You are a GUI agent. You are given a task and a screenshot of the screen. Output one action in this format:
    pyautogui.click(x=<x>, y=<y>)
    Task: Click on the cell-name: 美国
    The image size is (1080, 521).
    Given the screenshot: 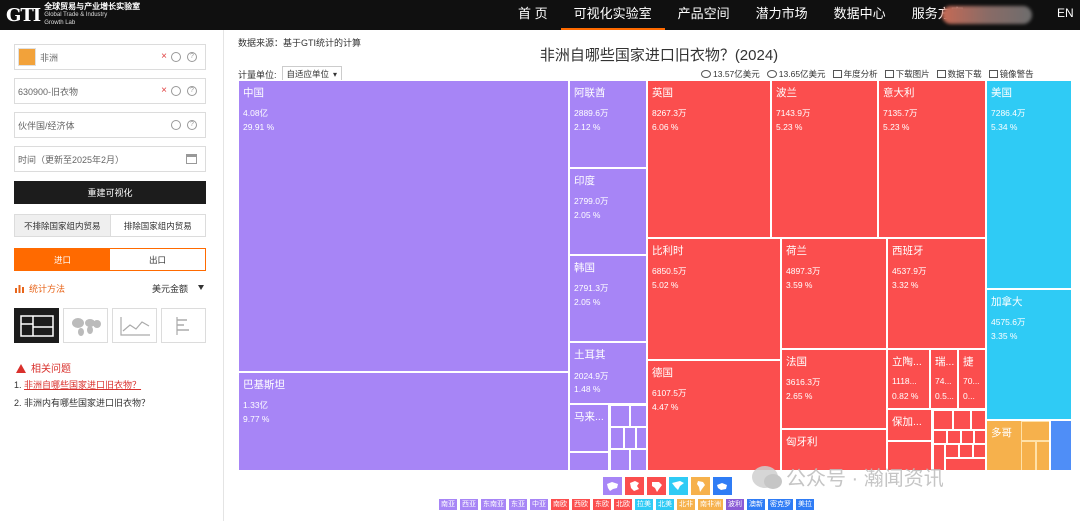 What is the action you would take?
    pyautogui.click(x=1001, y=93)
    